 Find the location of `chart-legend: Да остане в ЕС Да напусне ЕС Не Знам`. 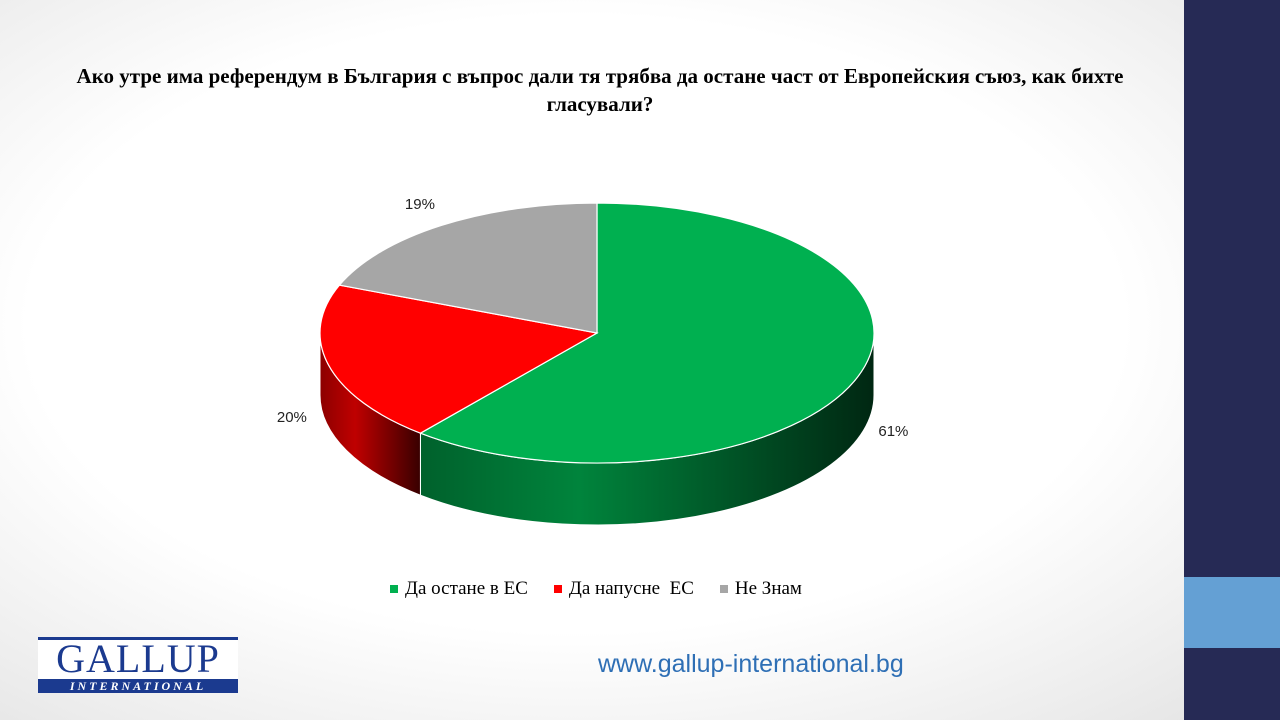

chart-legend: Да остане в ЕС Да напусне ЕС Не Знам is located at coordinates (596, 589).